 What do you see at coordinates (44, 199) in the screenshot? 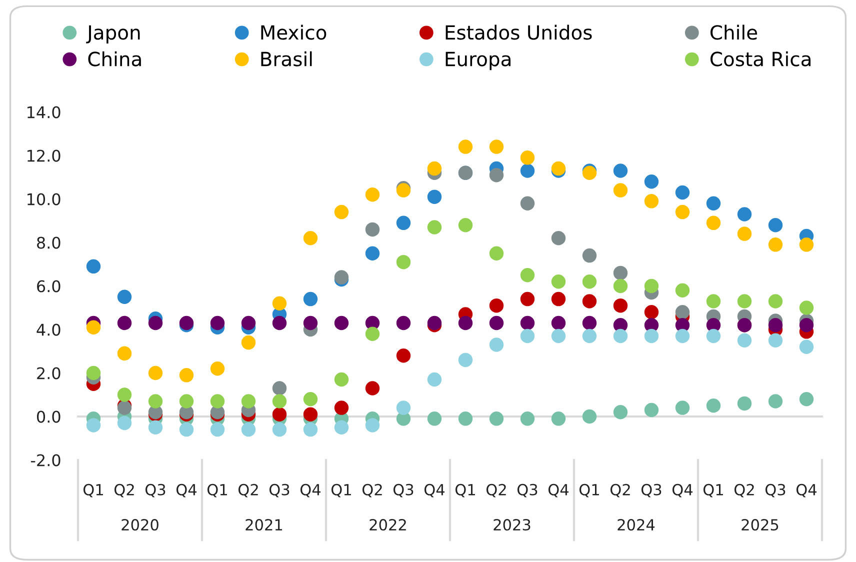
I see `y-tick-label: 10.0` at bounding box center [44, 199].